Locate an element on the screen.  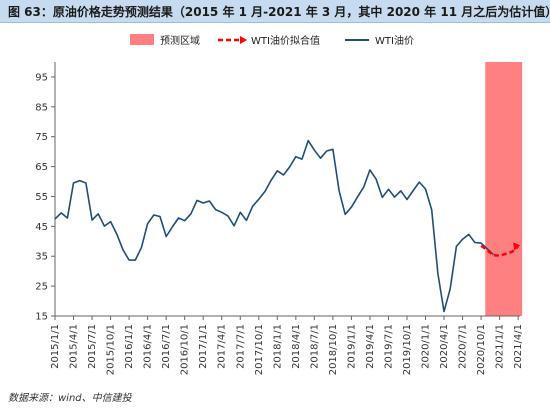
legend-arrow-forecast is located at coordinates (243, 40).